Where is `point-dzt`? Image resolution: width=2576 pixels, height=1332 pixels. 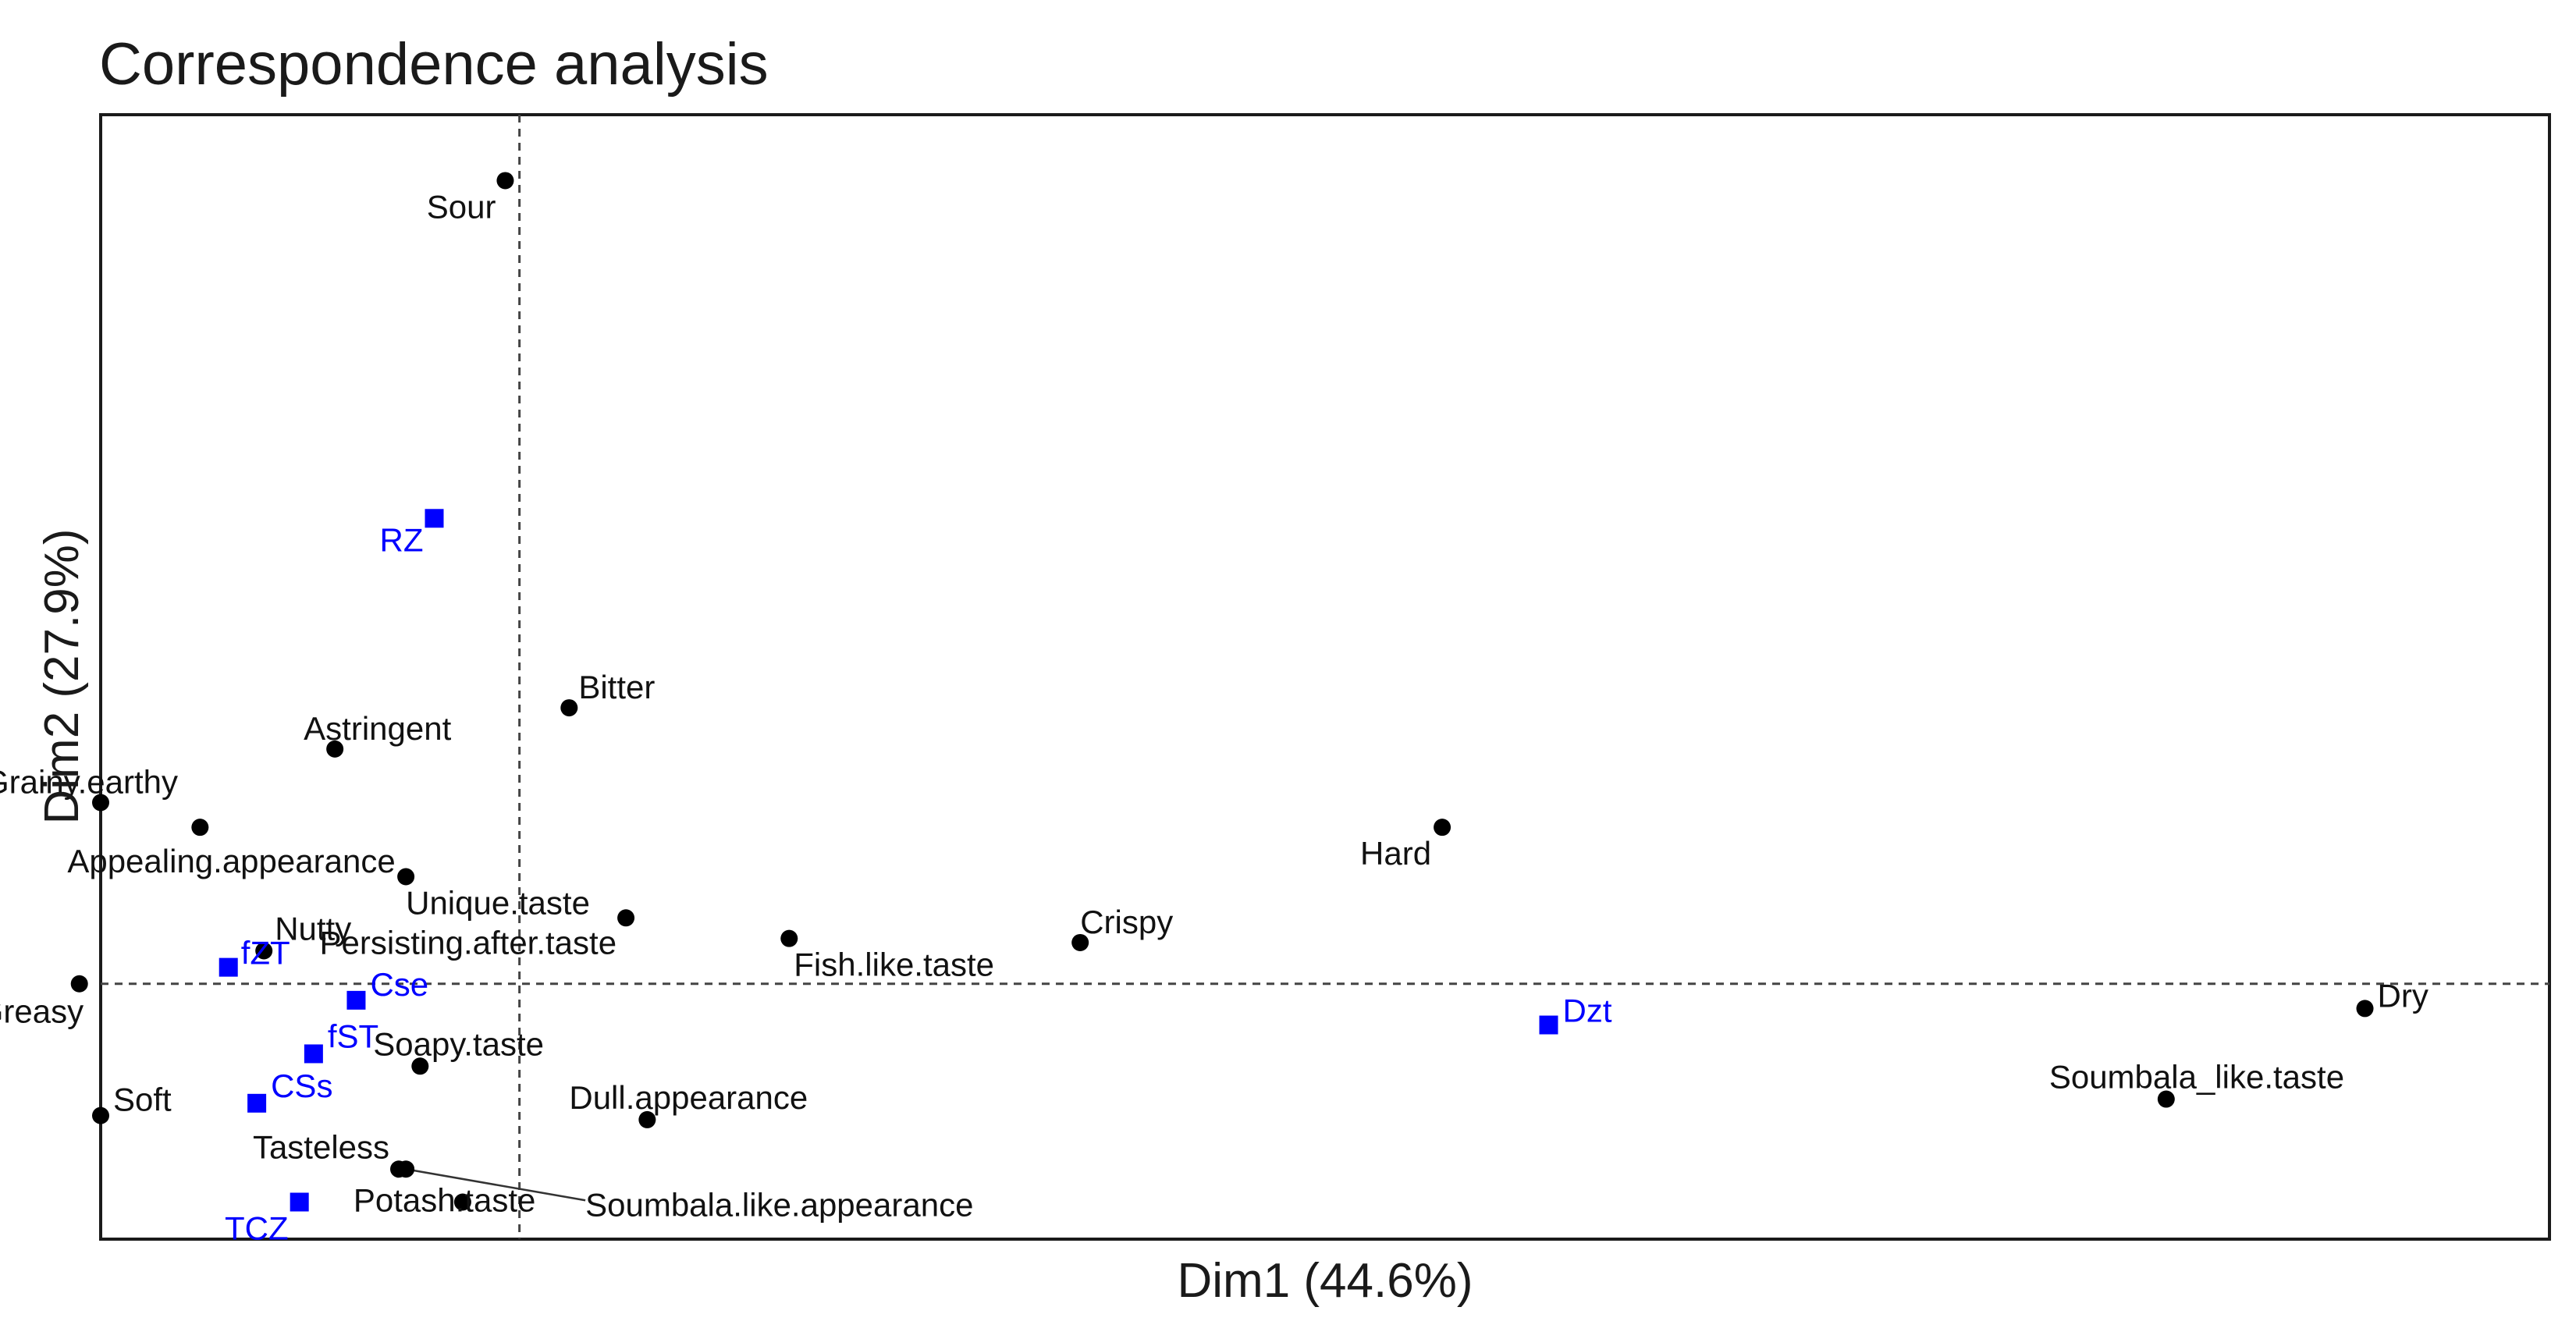
point-dzt is located at coordinates (1548, 1025).